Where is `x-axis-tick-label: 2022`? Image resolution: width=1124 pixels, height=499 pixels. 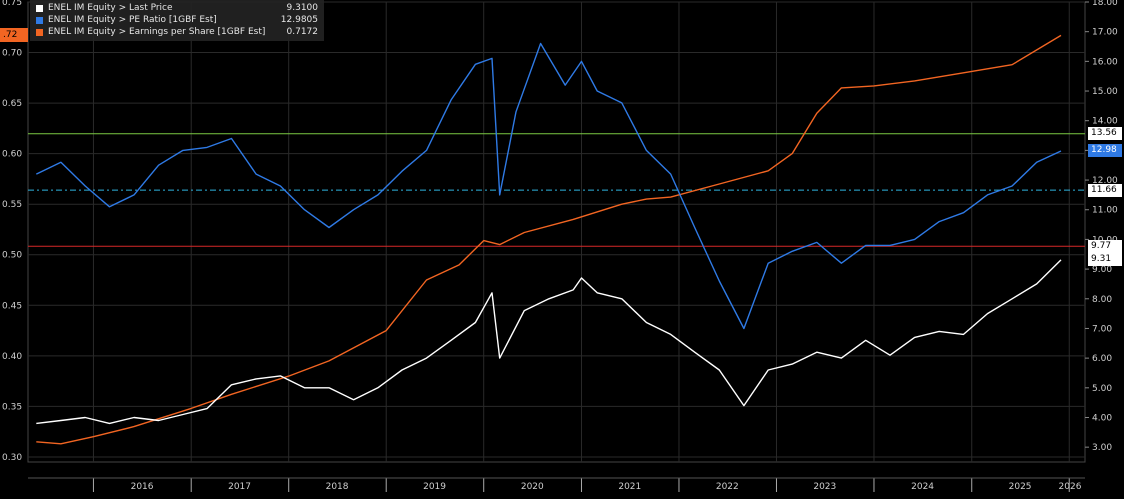
x-axis-tick-label: 2022 is located at coordinates (727, 487).